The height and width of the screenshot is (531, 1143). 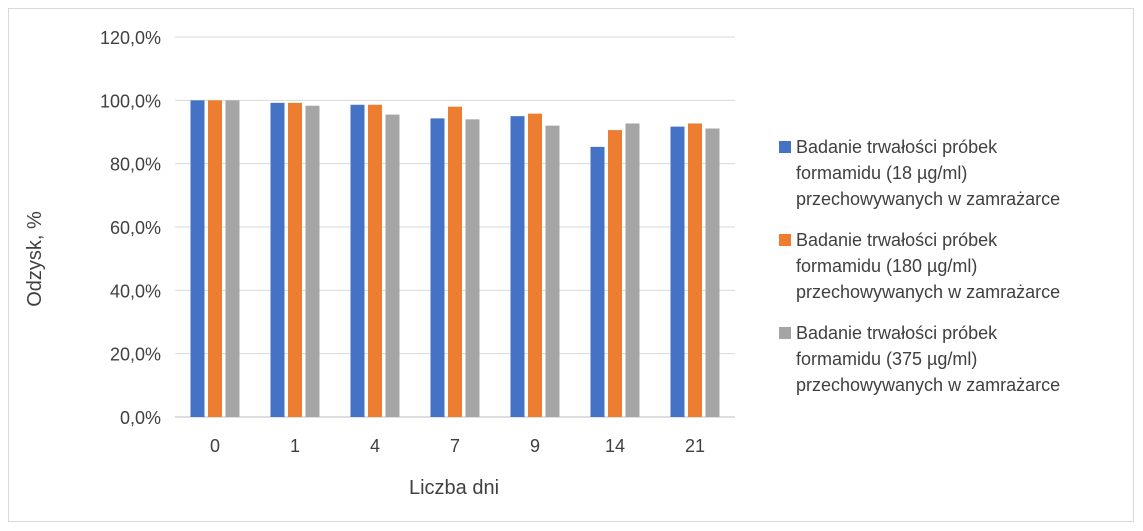 I want to click on y-axis-tick-labels: 0,0% 20,0% 40,0% 60,0% 80,0% 100,0% 120,0%, so click(x=130, y=228).